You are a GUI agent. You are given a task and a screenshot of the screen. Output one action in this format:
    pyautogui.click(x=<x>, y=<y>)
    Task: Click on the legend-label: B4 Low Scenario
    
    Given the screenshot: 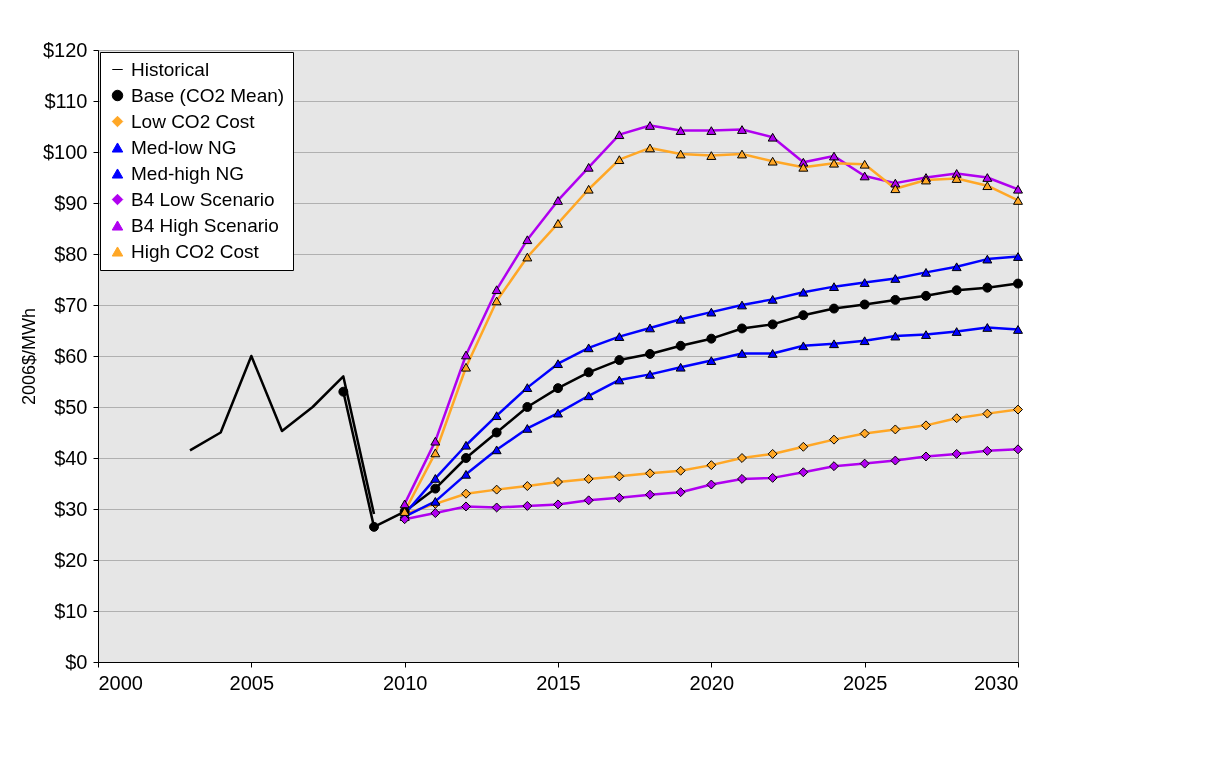 What is the action you would take?
    pyautogui.click(x=203, y=199)
    